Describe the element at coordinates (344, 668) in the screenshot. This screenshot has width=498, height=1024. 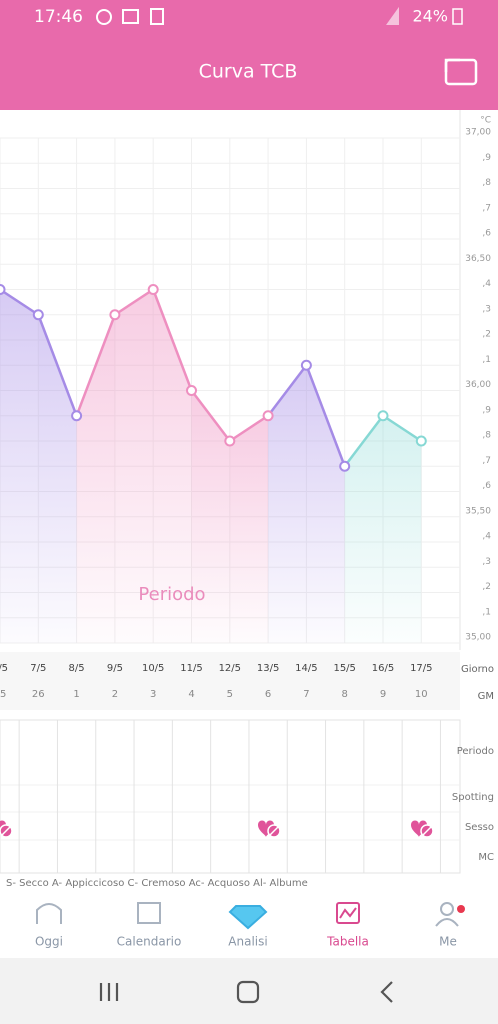
I see `date-label: 15/5` at that location.